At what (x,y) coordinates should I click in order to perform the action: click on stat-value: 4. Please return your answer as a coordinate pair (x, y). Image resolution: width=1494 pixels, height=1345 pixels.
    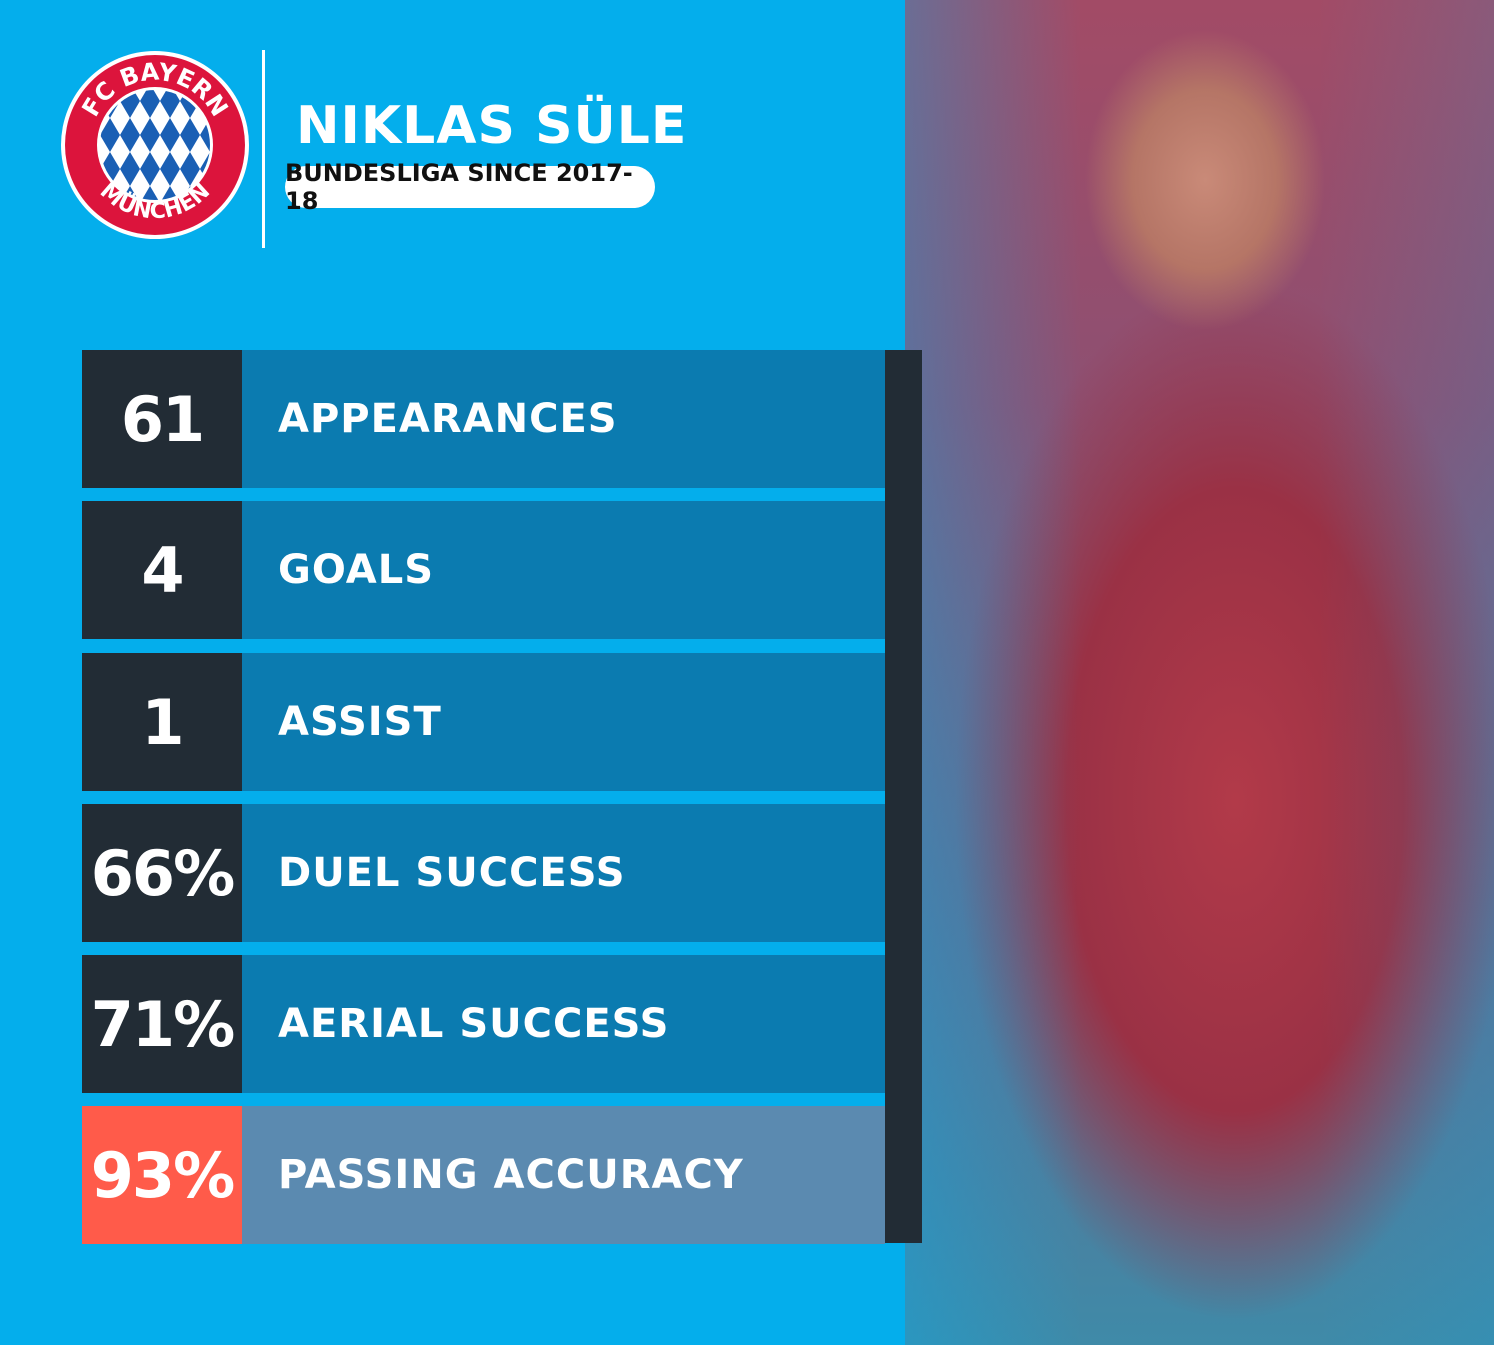
    Looking at the image, I should click on (162, 570).